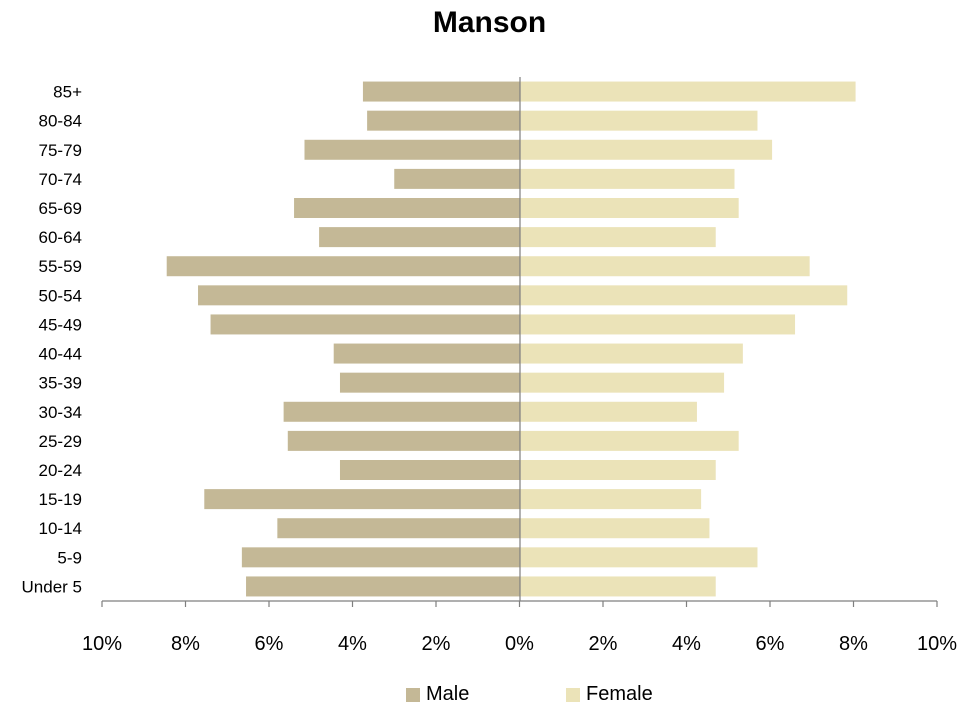  What do you see at coordinates (60, 150) in the screenshot?
I see `y-tick-label: 75-79` at bounding box center [60, 150].